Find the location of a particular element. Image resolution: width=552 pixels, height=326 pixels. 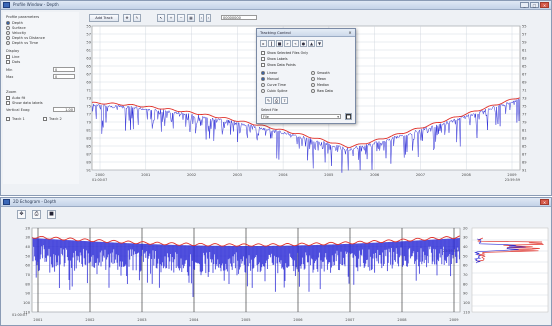

radio-median: Median is located at coordinates (320, 85).